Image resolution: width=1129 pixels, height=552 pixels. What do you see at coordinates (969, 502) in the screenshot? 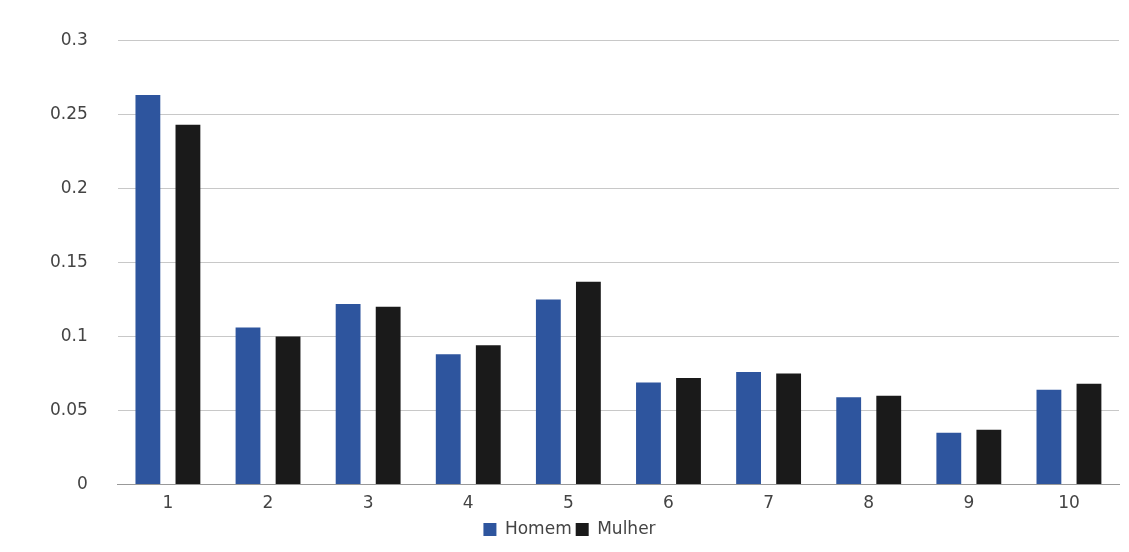
I see `x-tick-label: 9` at bounding box center [969, 502].